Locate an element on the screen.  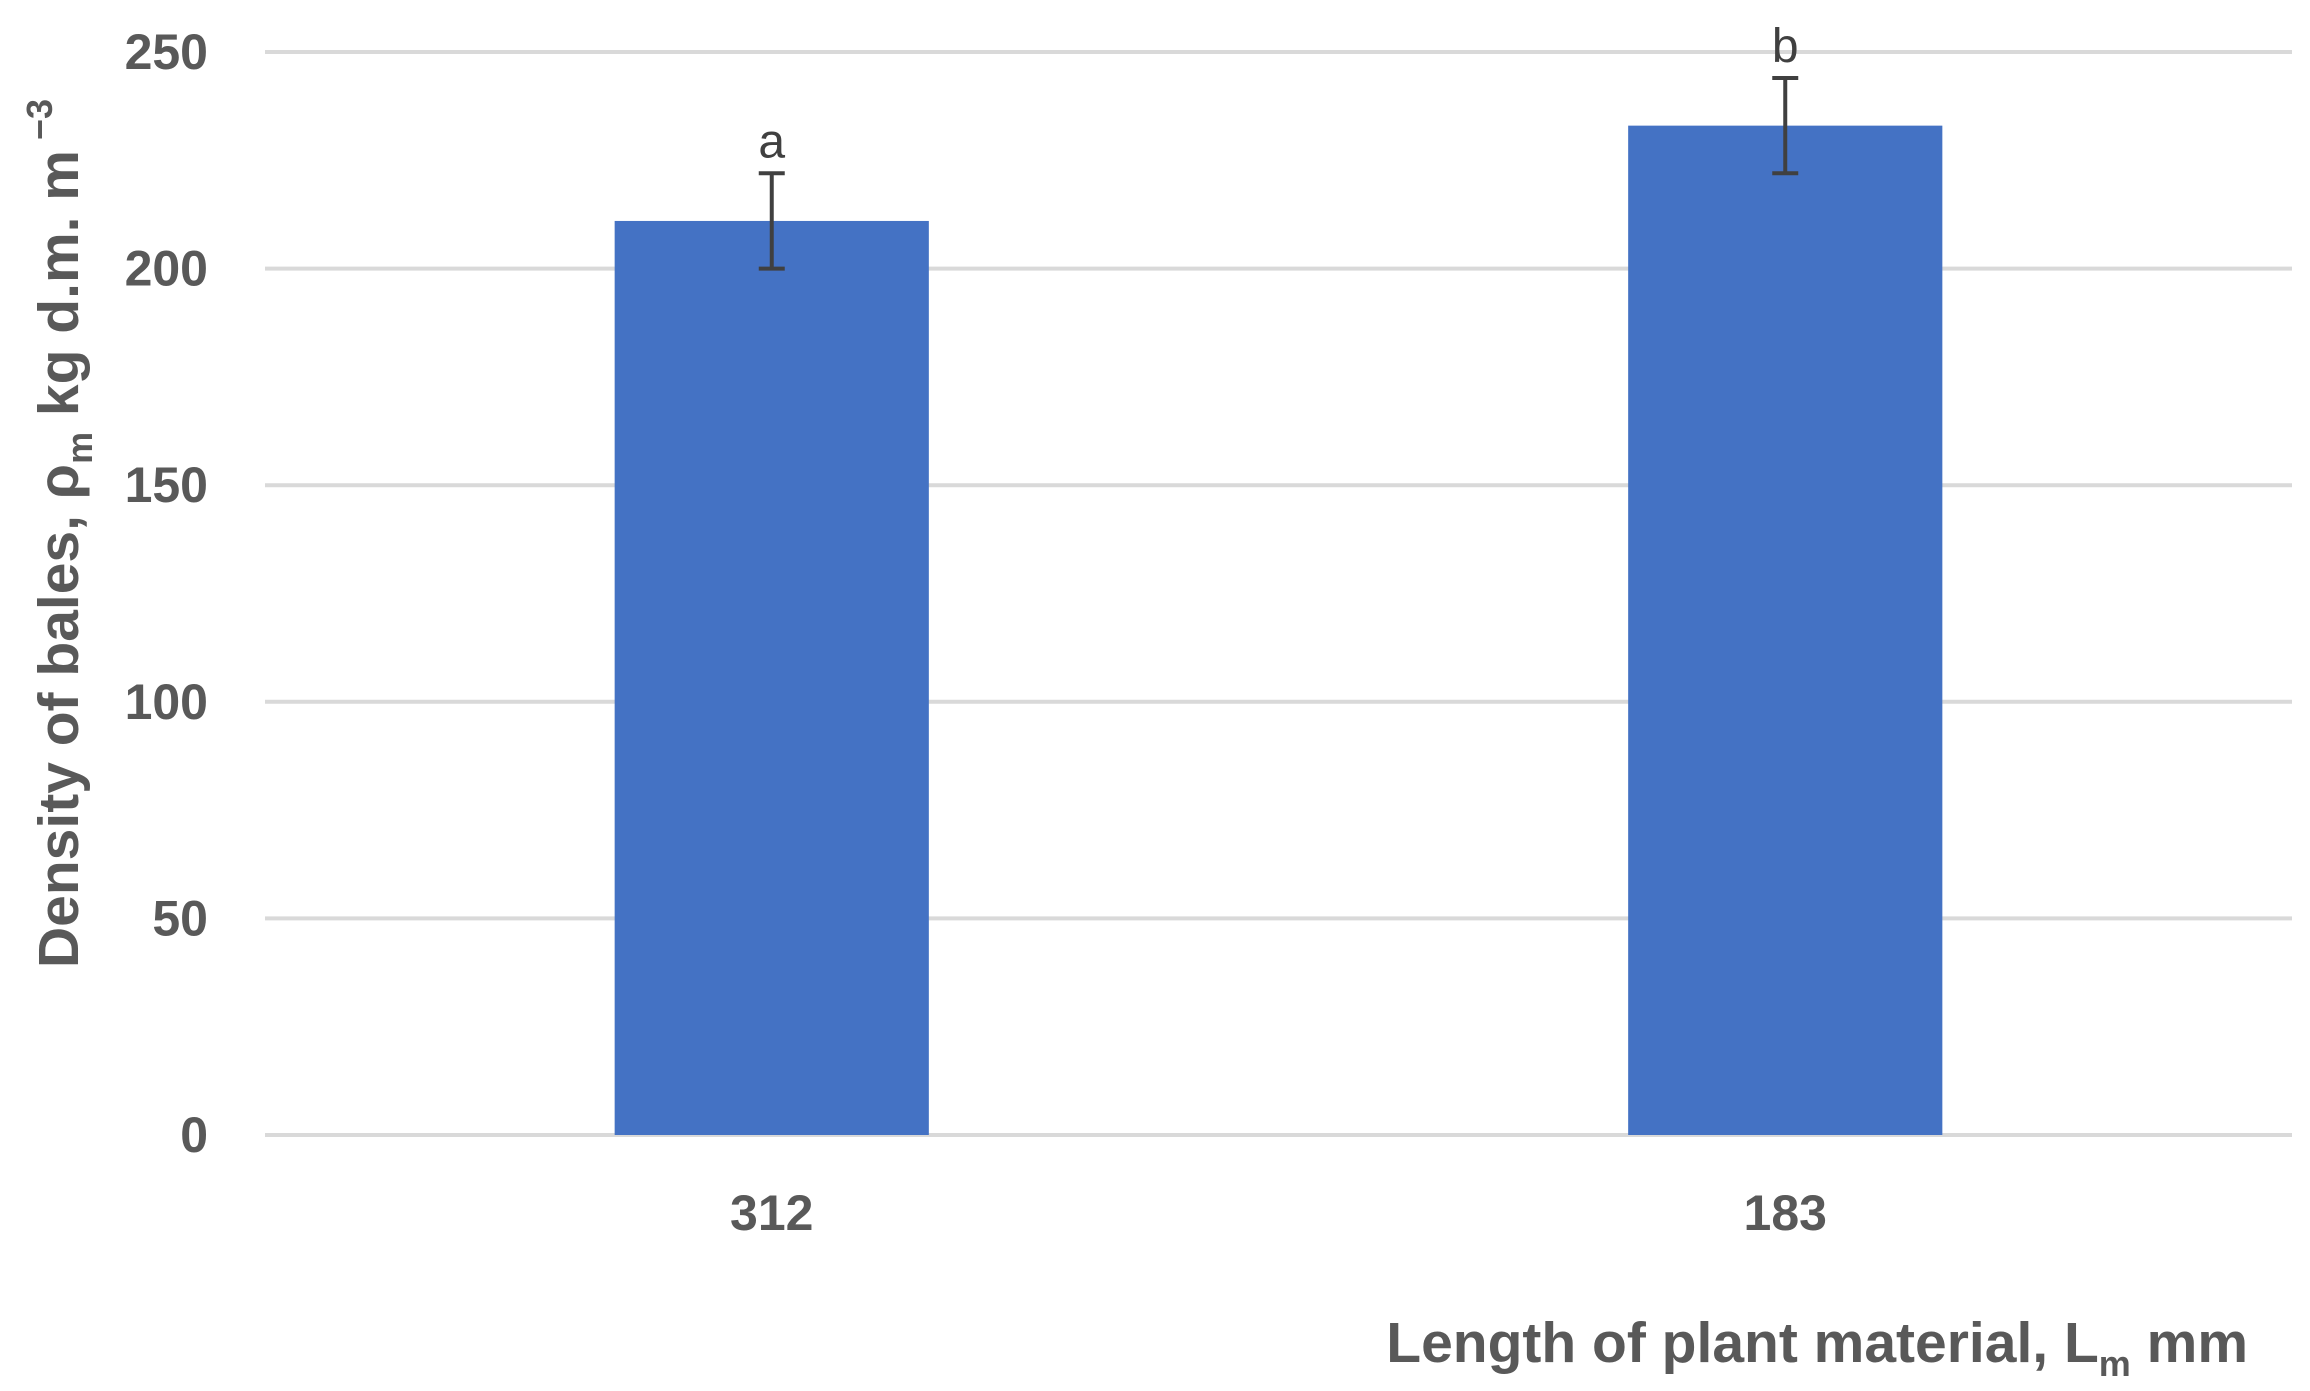
x-axis-title: Length of plant material, Lm mm is located at coordinates (1817, 1347).